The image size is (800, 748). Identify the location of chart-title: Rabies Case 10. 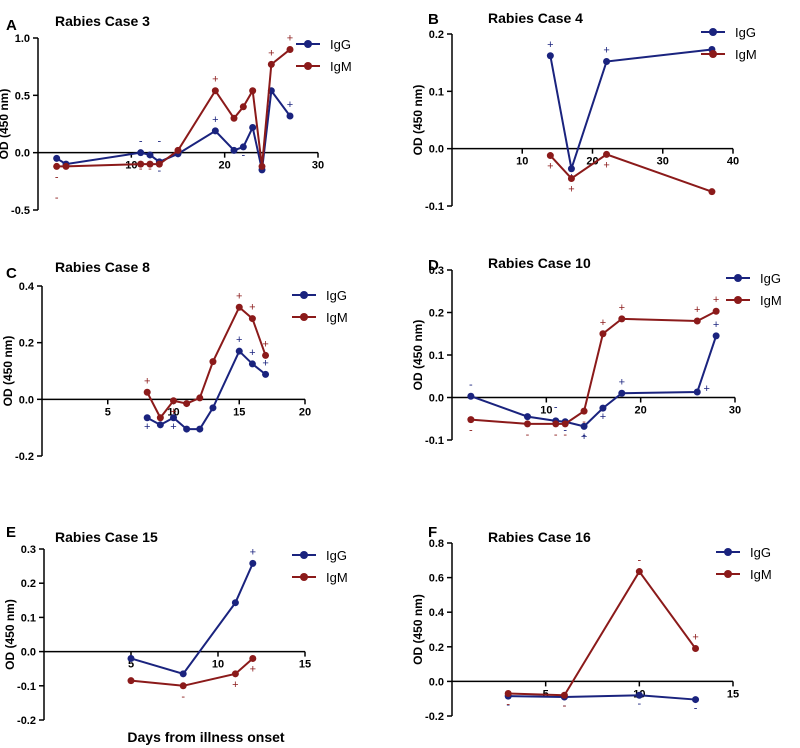
(539, 263).